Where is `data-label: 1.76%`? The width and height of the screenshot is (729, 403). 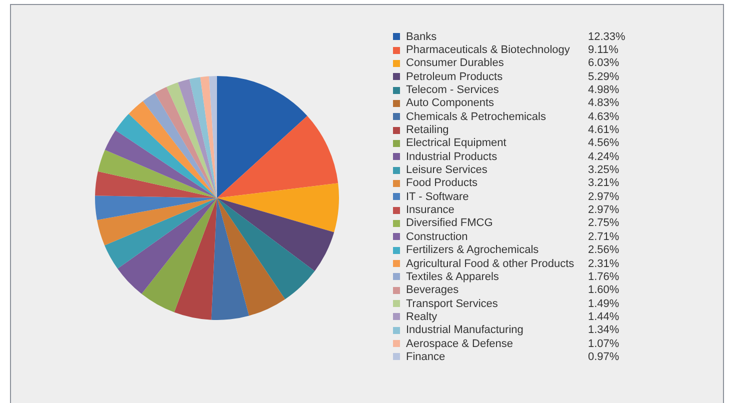
data-label: 1.76% is located at coordinates (604, 276).